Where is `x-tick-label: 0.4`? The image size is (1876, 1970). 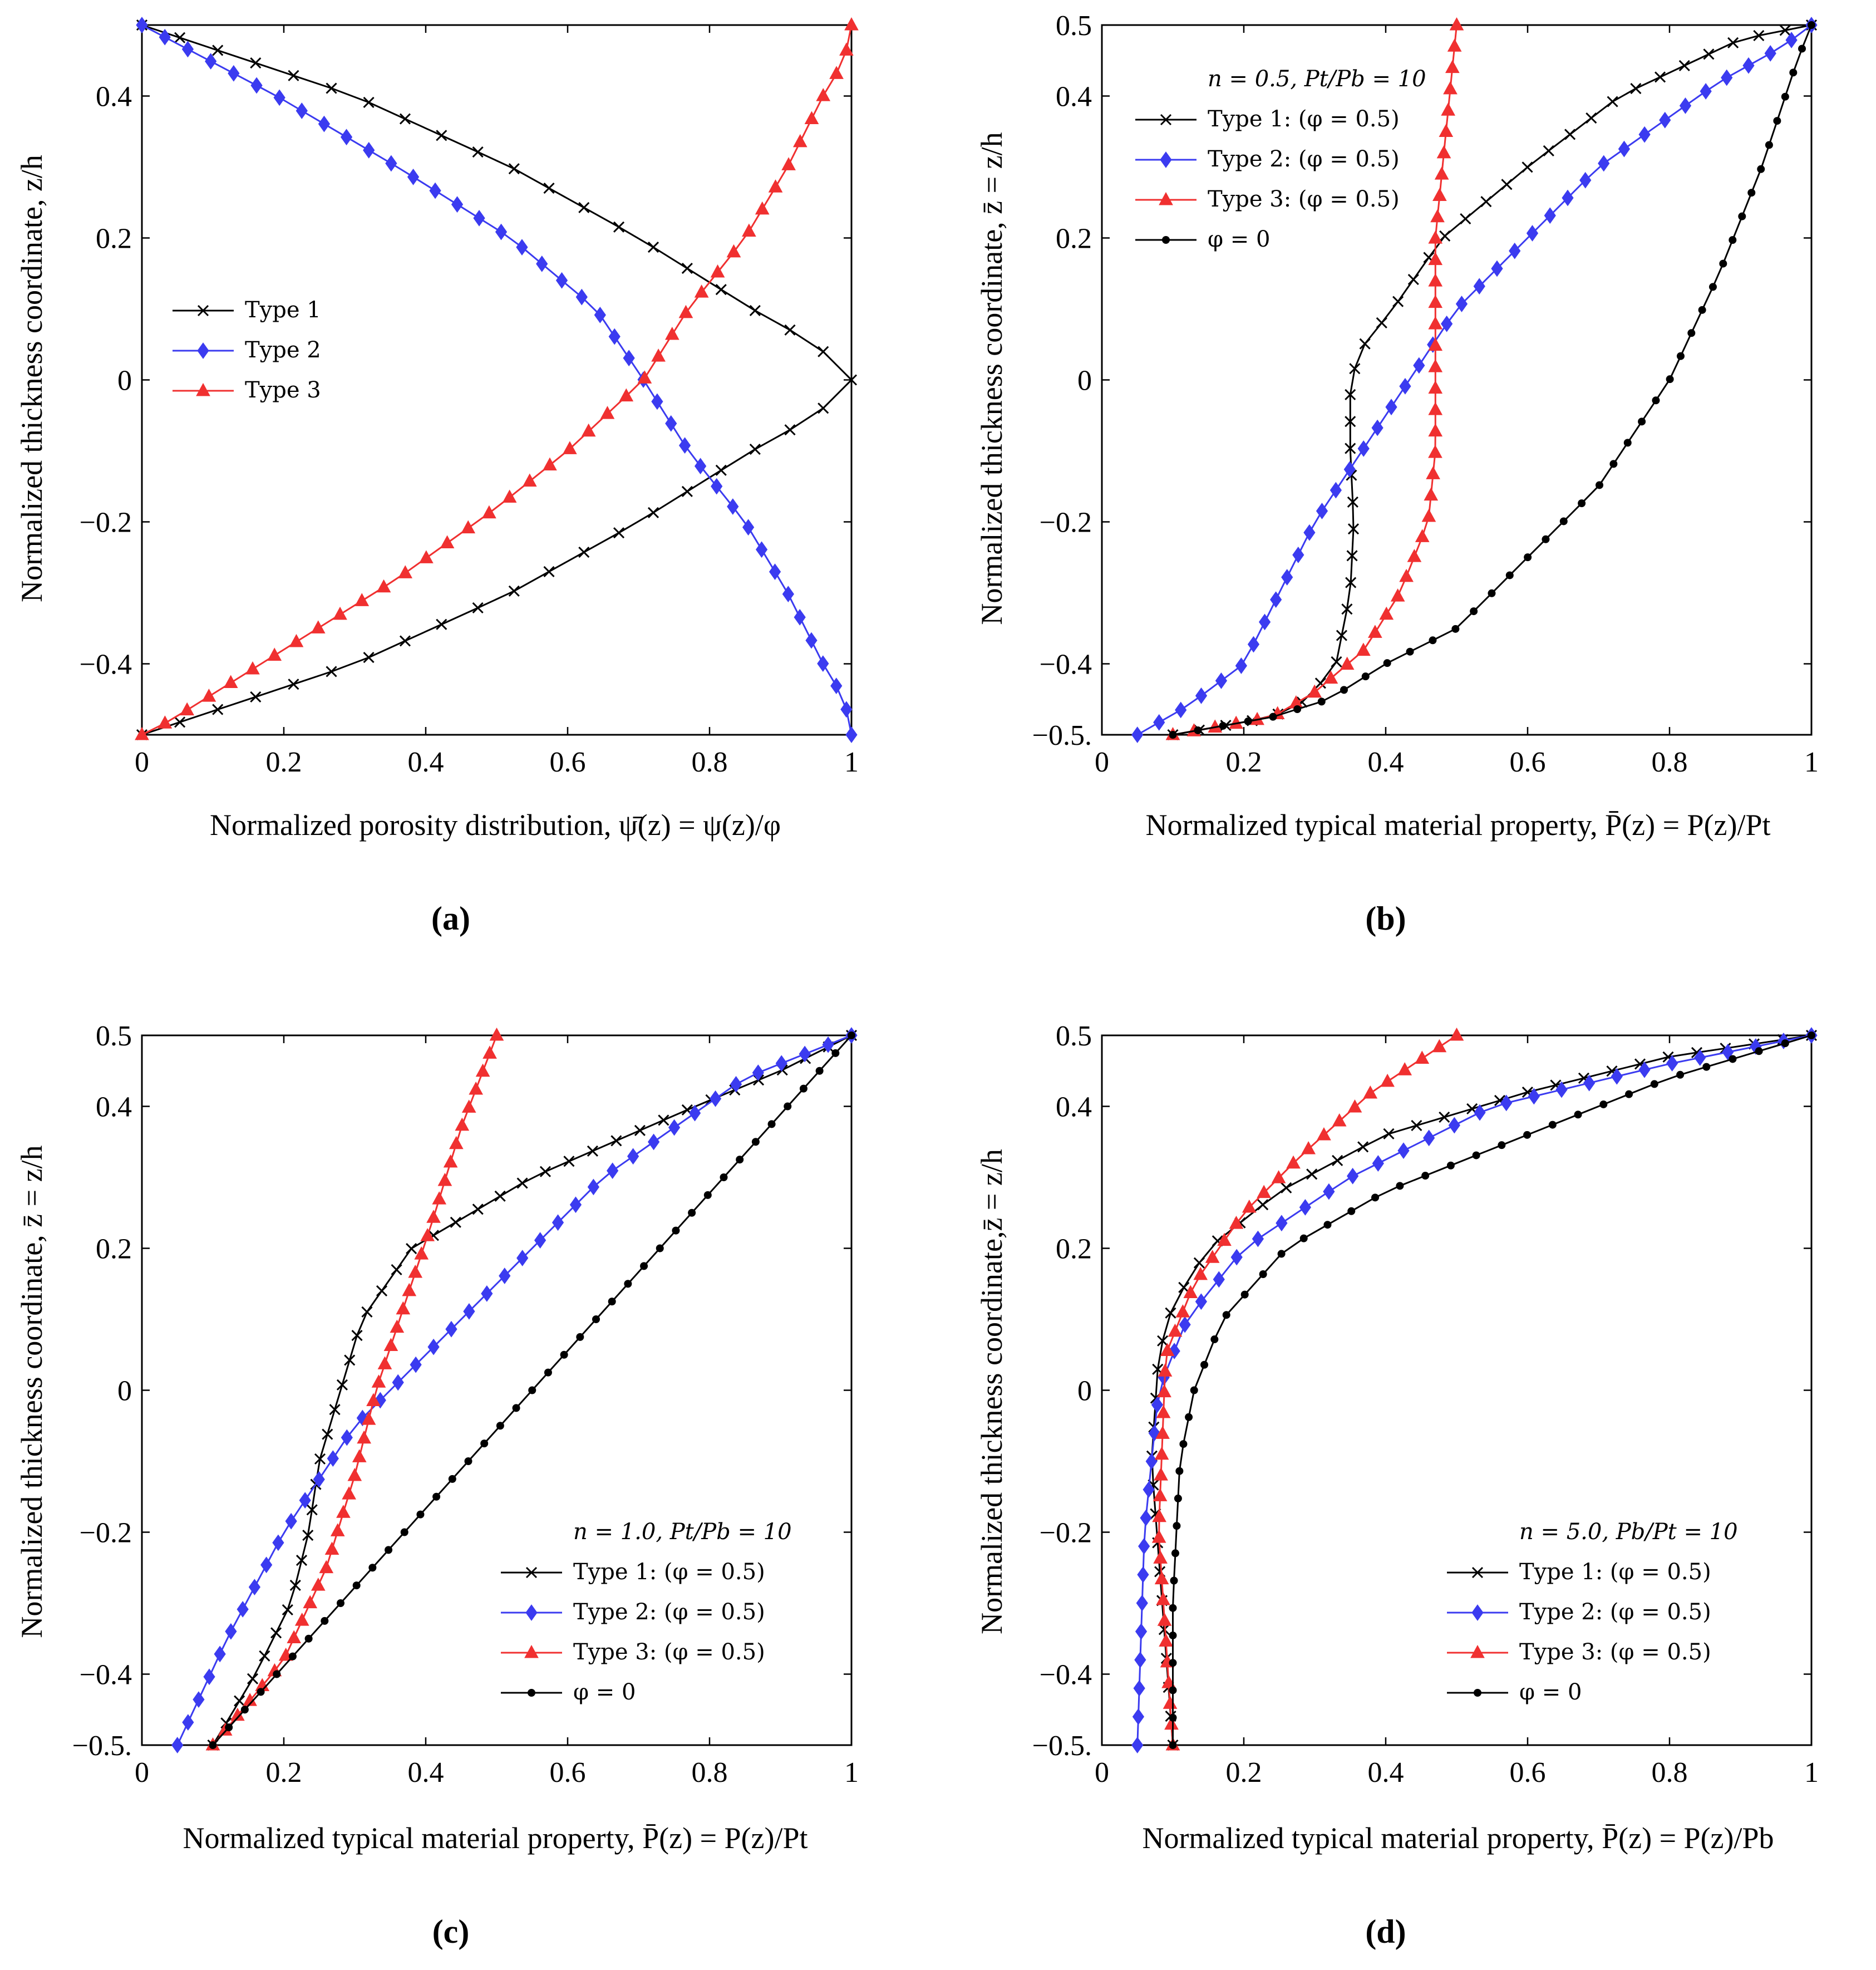
x-tick-label: 0.4 is located at coordinates (1386, 1773).